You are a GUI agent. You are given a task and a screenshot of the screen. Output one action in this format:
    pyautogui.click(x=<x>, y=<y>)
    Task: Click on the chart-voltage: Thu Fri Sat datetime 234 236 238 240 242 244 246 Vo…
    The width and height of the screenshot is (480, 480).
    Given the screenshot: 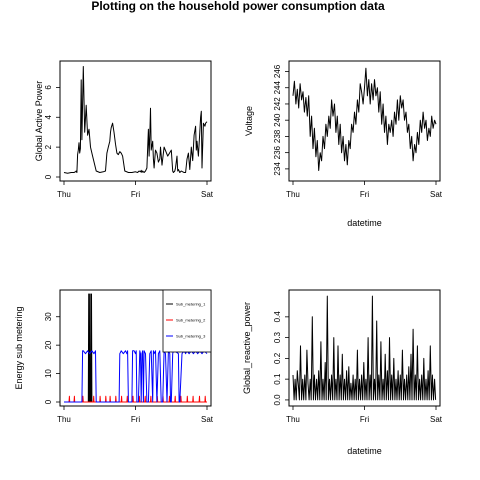 What is the action you would take?
    pyautogui.click(x=343, y=144)
    